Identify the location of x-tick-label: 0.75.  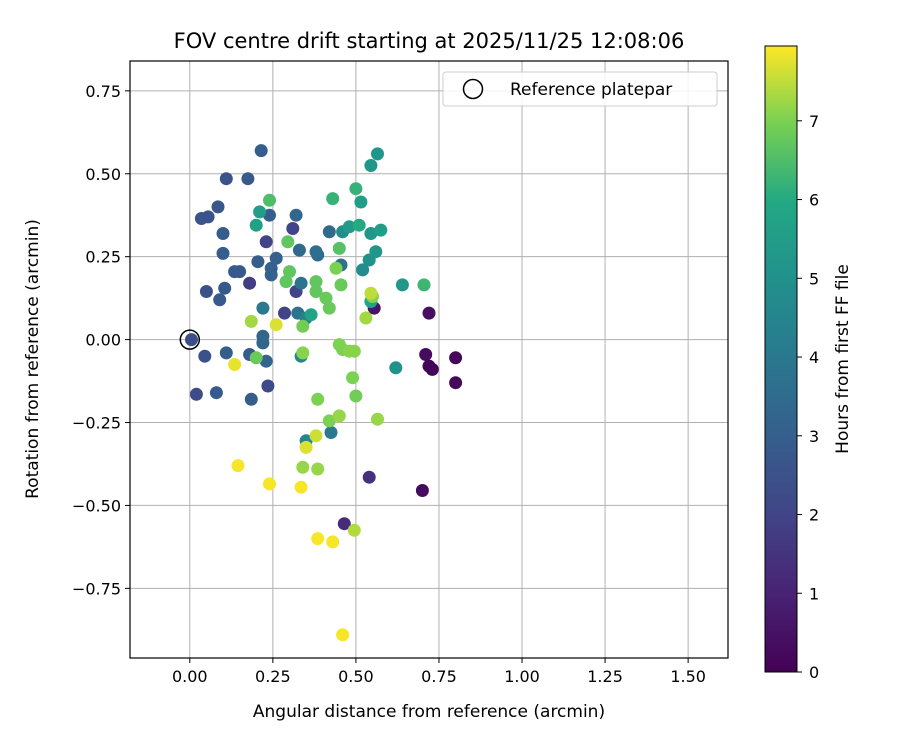
(439, 676).